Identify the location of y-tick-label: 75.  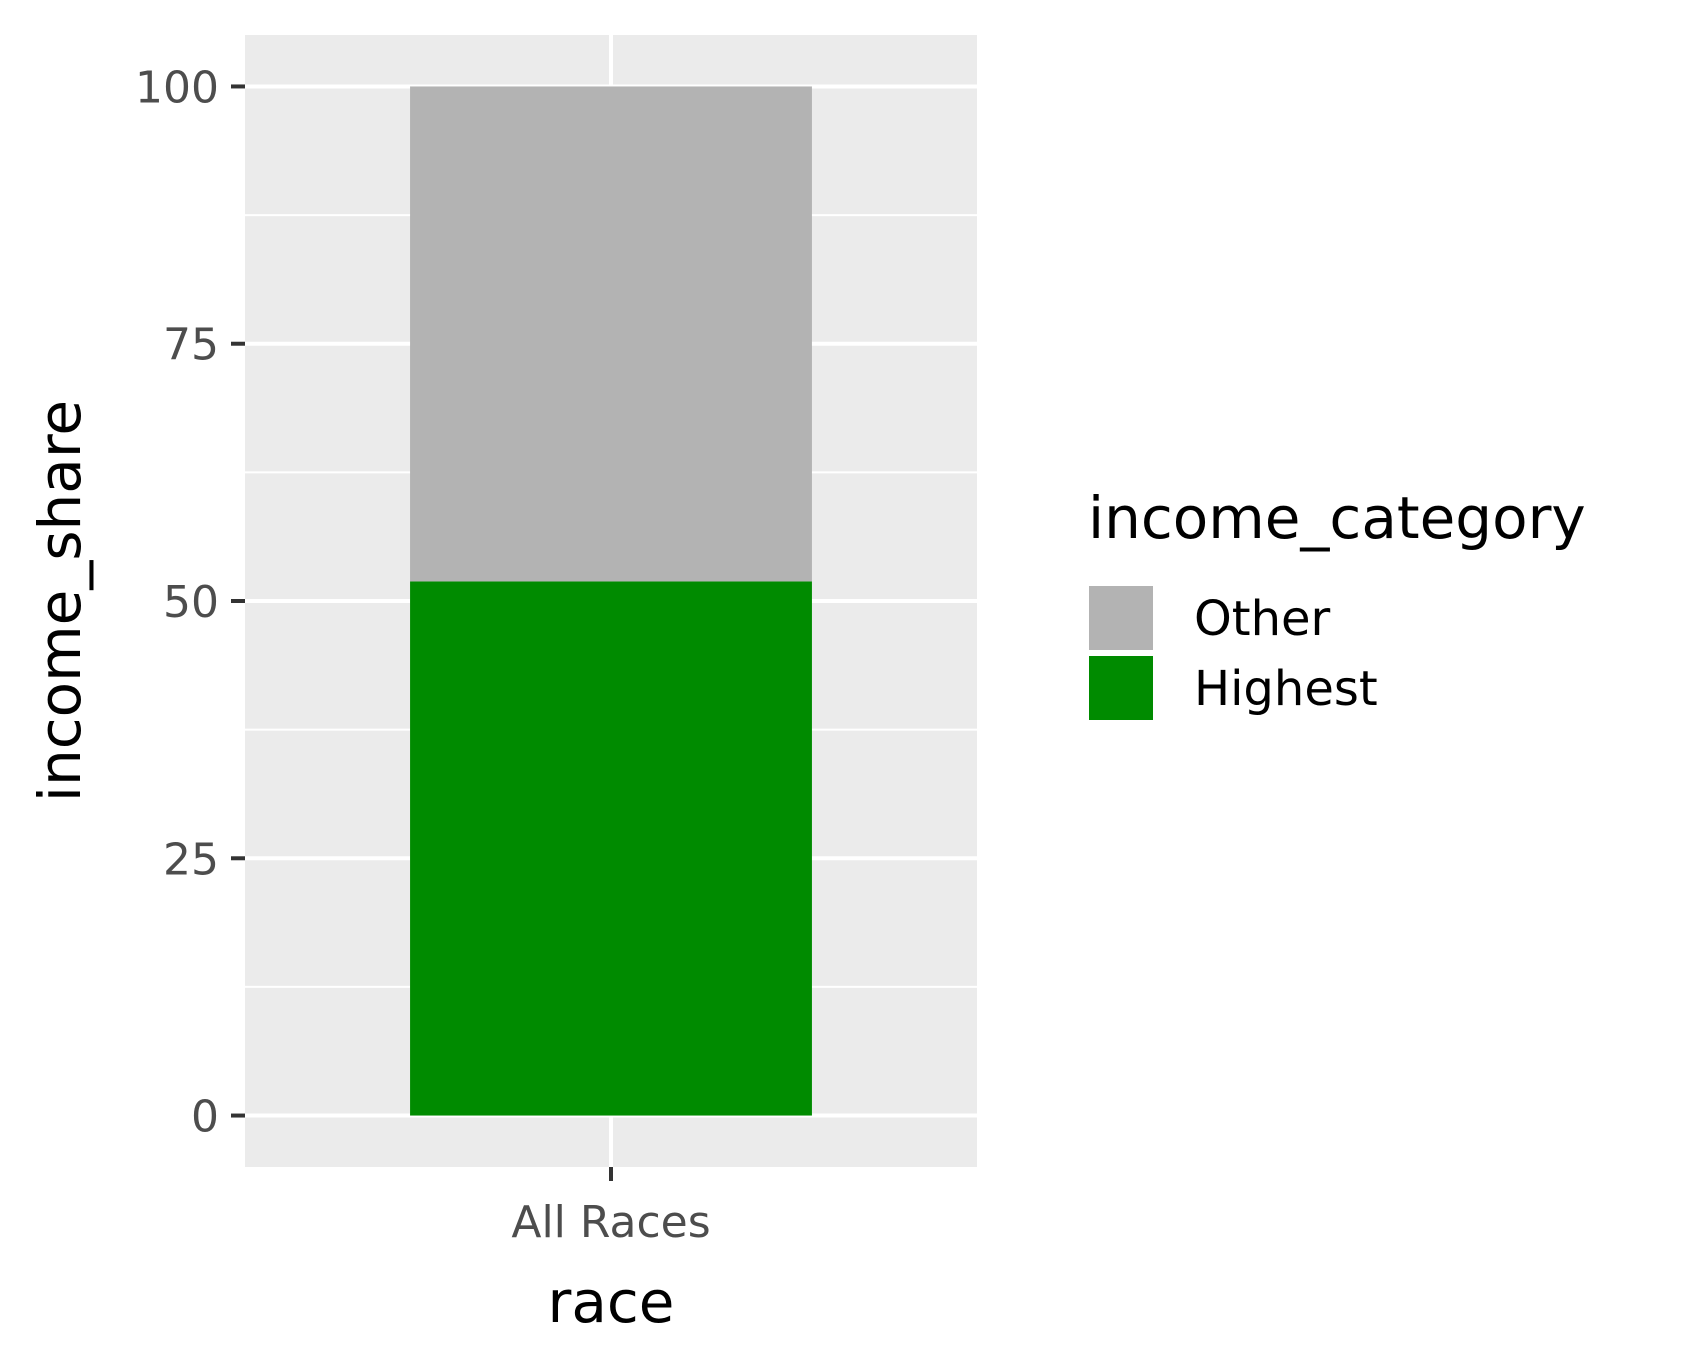
(191, 345).